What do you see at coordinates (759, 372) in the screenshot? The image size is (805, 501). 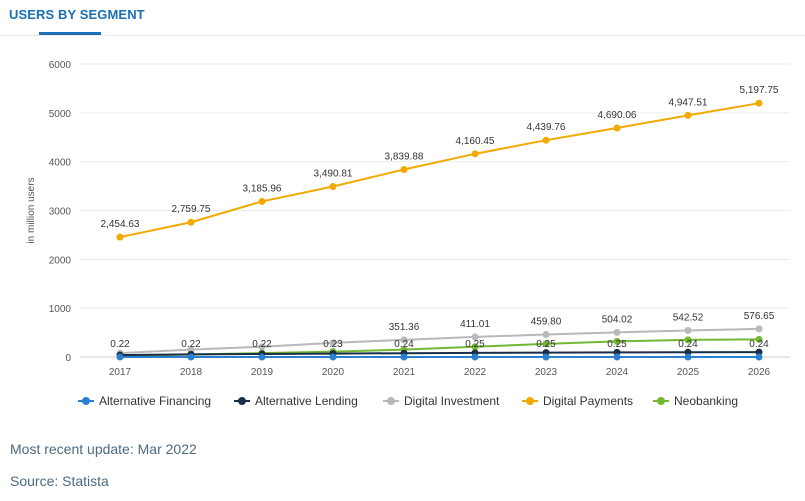 I see `x-tick-label: 2026` at bounding box center [759, 372].